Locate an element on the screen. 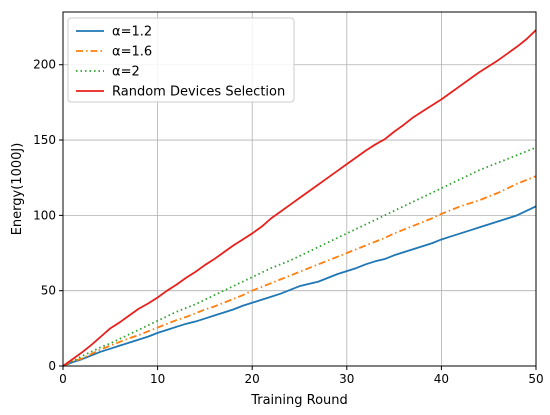 This screenshot has width=550, height=415. y-tick-label: 50 is located at coordinates (48, 291).